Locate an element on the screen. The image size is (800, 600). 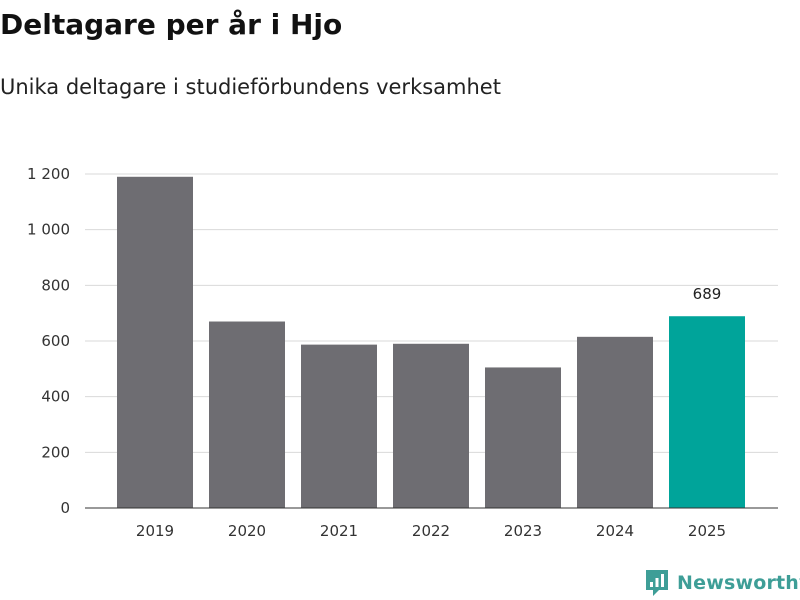
y-tick-label: 200 is located at coordinates (55, 452).